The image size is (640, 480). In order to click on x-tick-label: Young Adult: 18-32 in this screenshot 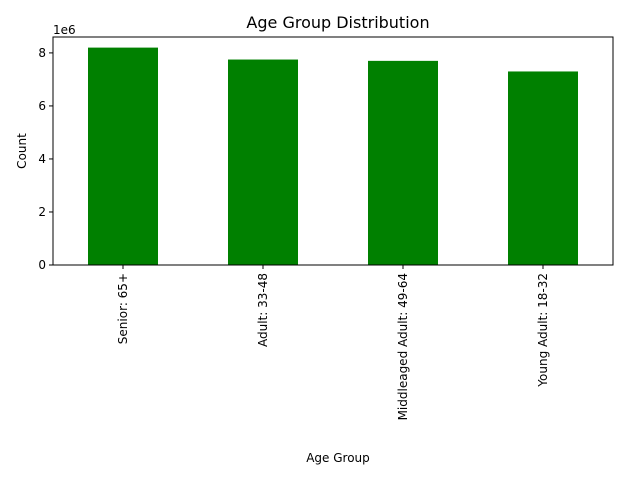, I will do `click(543, 330)`.